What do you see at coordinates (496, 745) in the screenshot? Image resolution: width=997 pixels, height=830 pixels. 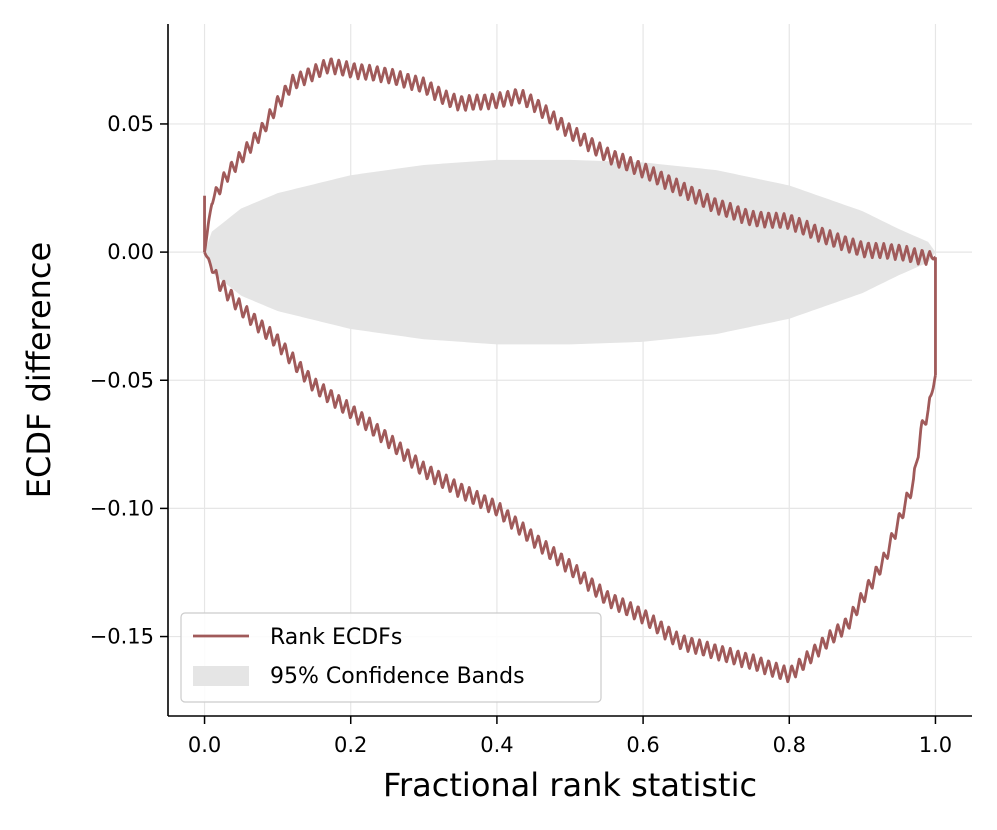 I see `x-tick-label-2: 0.4` at bounding box center [496, 745].